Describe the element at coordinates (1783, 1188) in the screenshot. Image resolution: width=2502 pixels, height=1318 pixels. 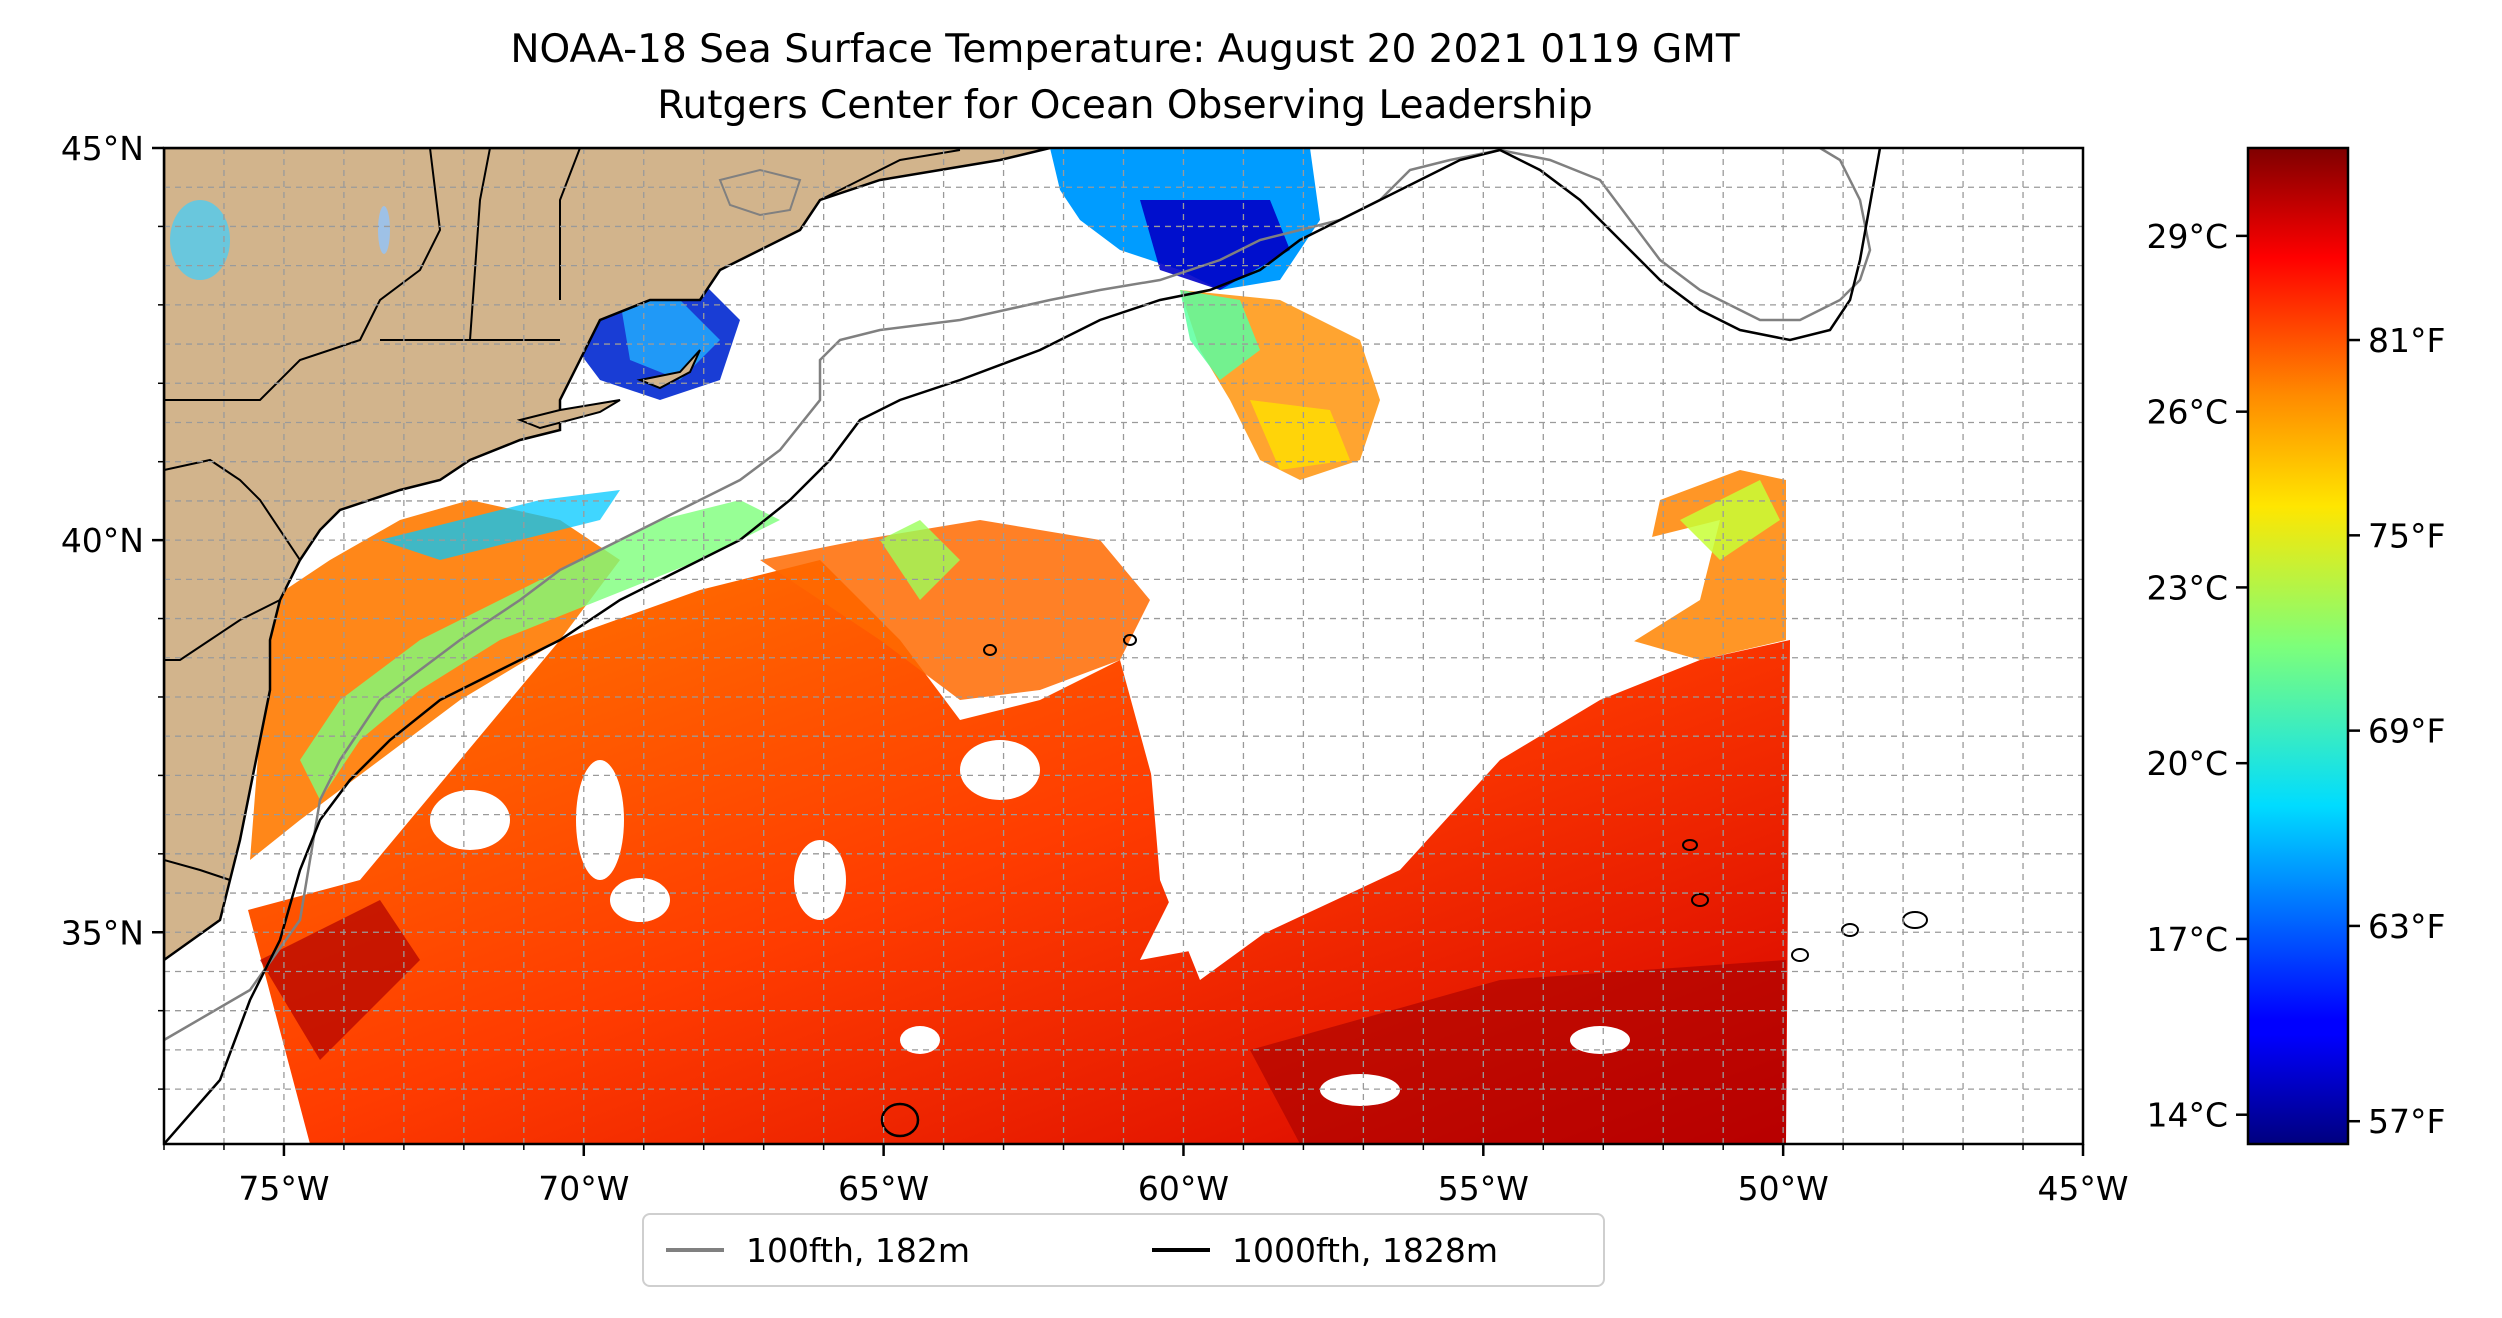
I see `x-tick-label: 50°W` at that location.